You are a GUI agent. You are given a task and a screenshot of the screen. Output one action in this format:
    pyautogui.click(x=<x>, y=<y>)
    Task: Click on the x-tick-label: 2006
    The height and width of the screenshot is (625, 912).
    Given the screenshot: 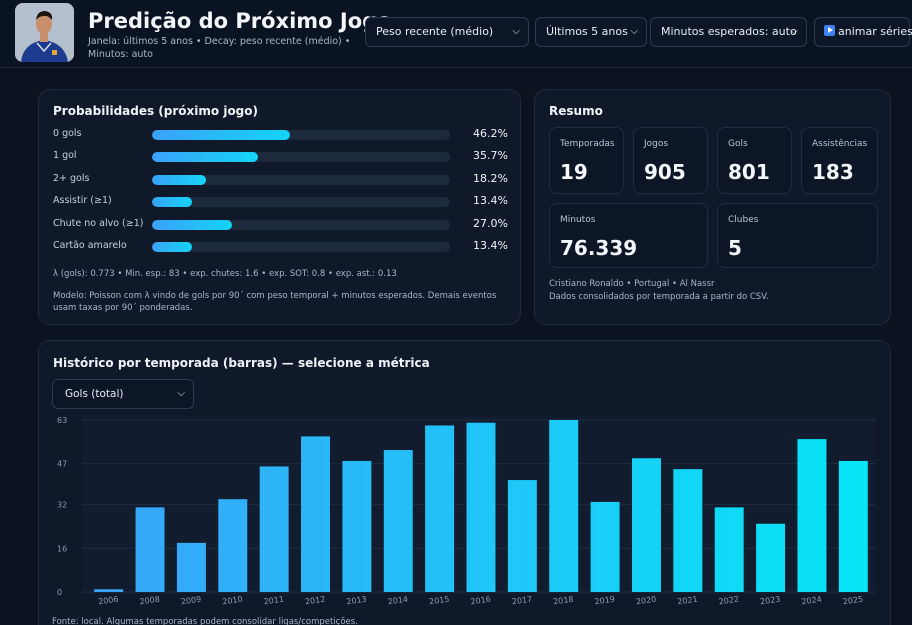 What is the action you would take?
    pyautogui.click(x=108, y=601)
    